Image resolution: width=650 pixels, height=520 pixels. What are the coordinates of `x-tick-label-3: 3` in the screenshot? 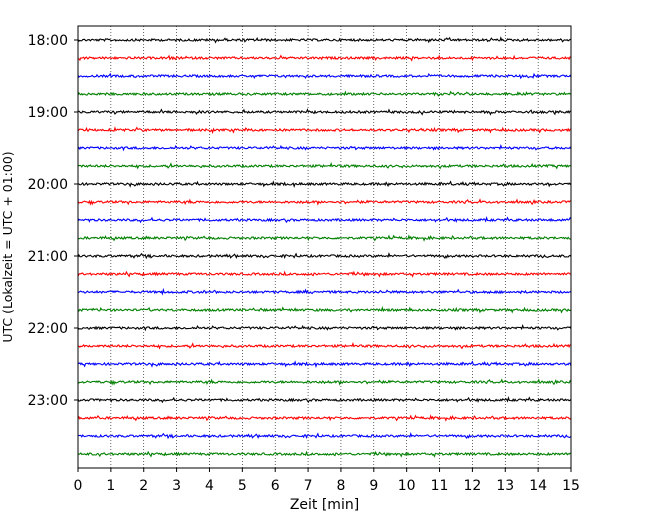 It's located at (176, 486).